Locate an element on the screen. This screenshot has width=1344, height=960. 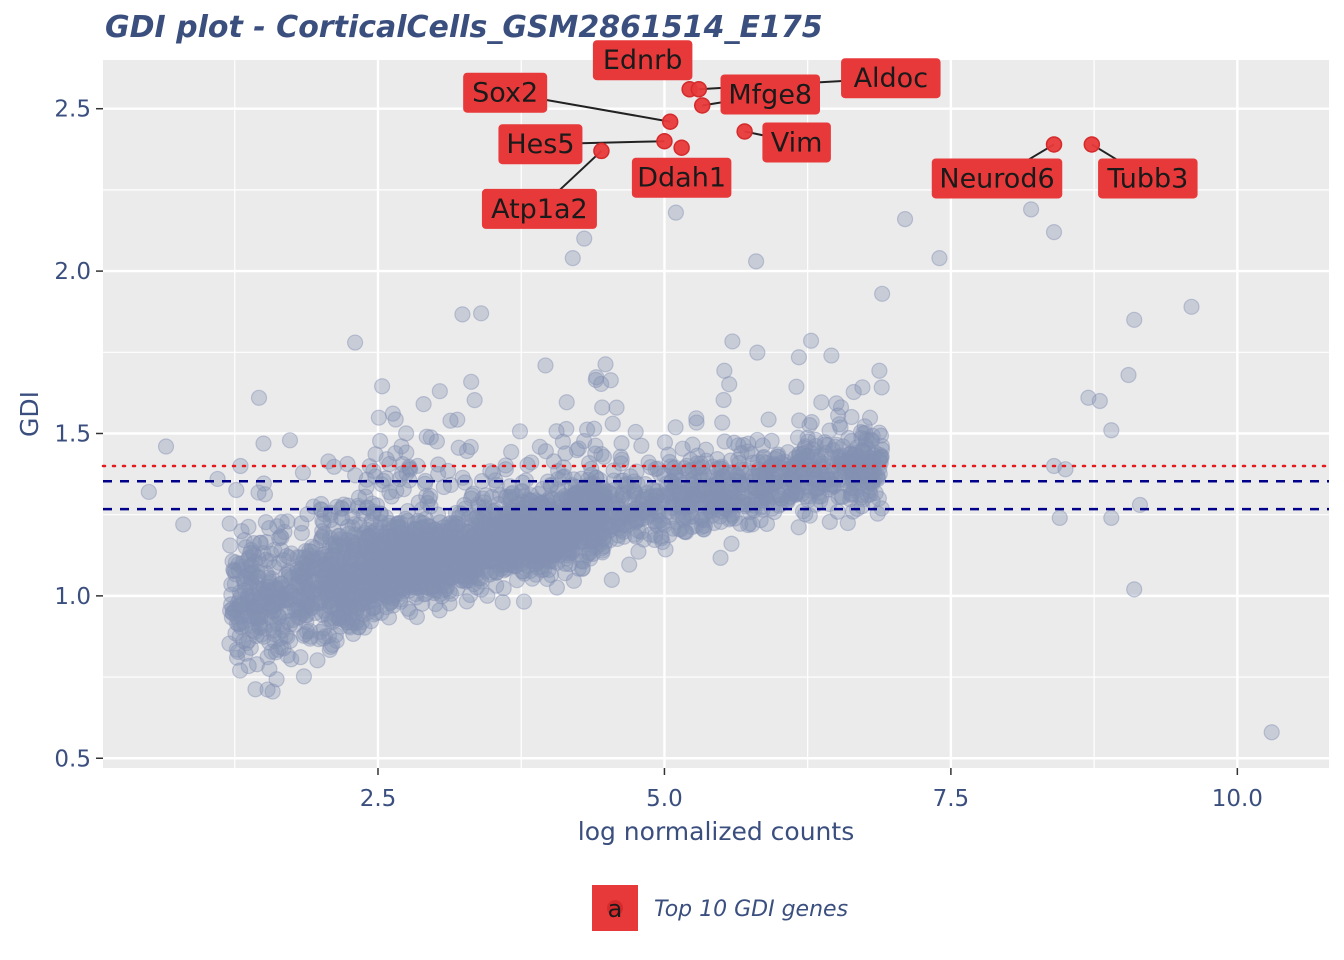
legend-label: Top 10 GDI genes is located at coordinates (751, 909).